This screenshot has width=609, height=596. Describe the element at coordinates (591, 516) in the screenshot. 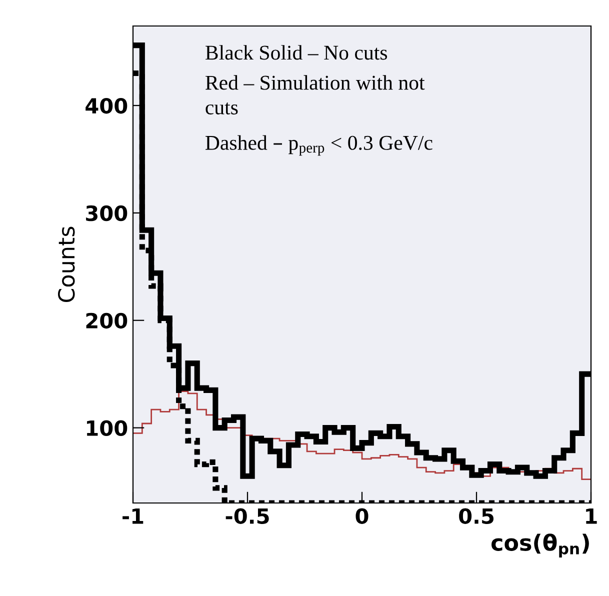

I see `x-tick-label: 1` at that location.